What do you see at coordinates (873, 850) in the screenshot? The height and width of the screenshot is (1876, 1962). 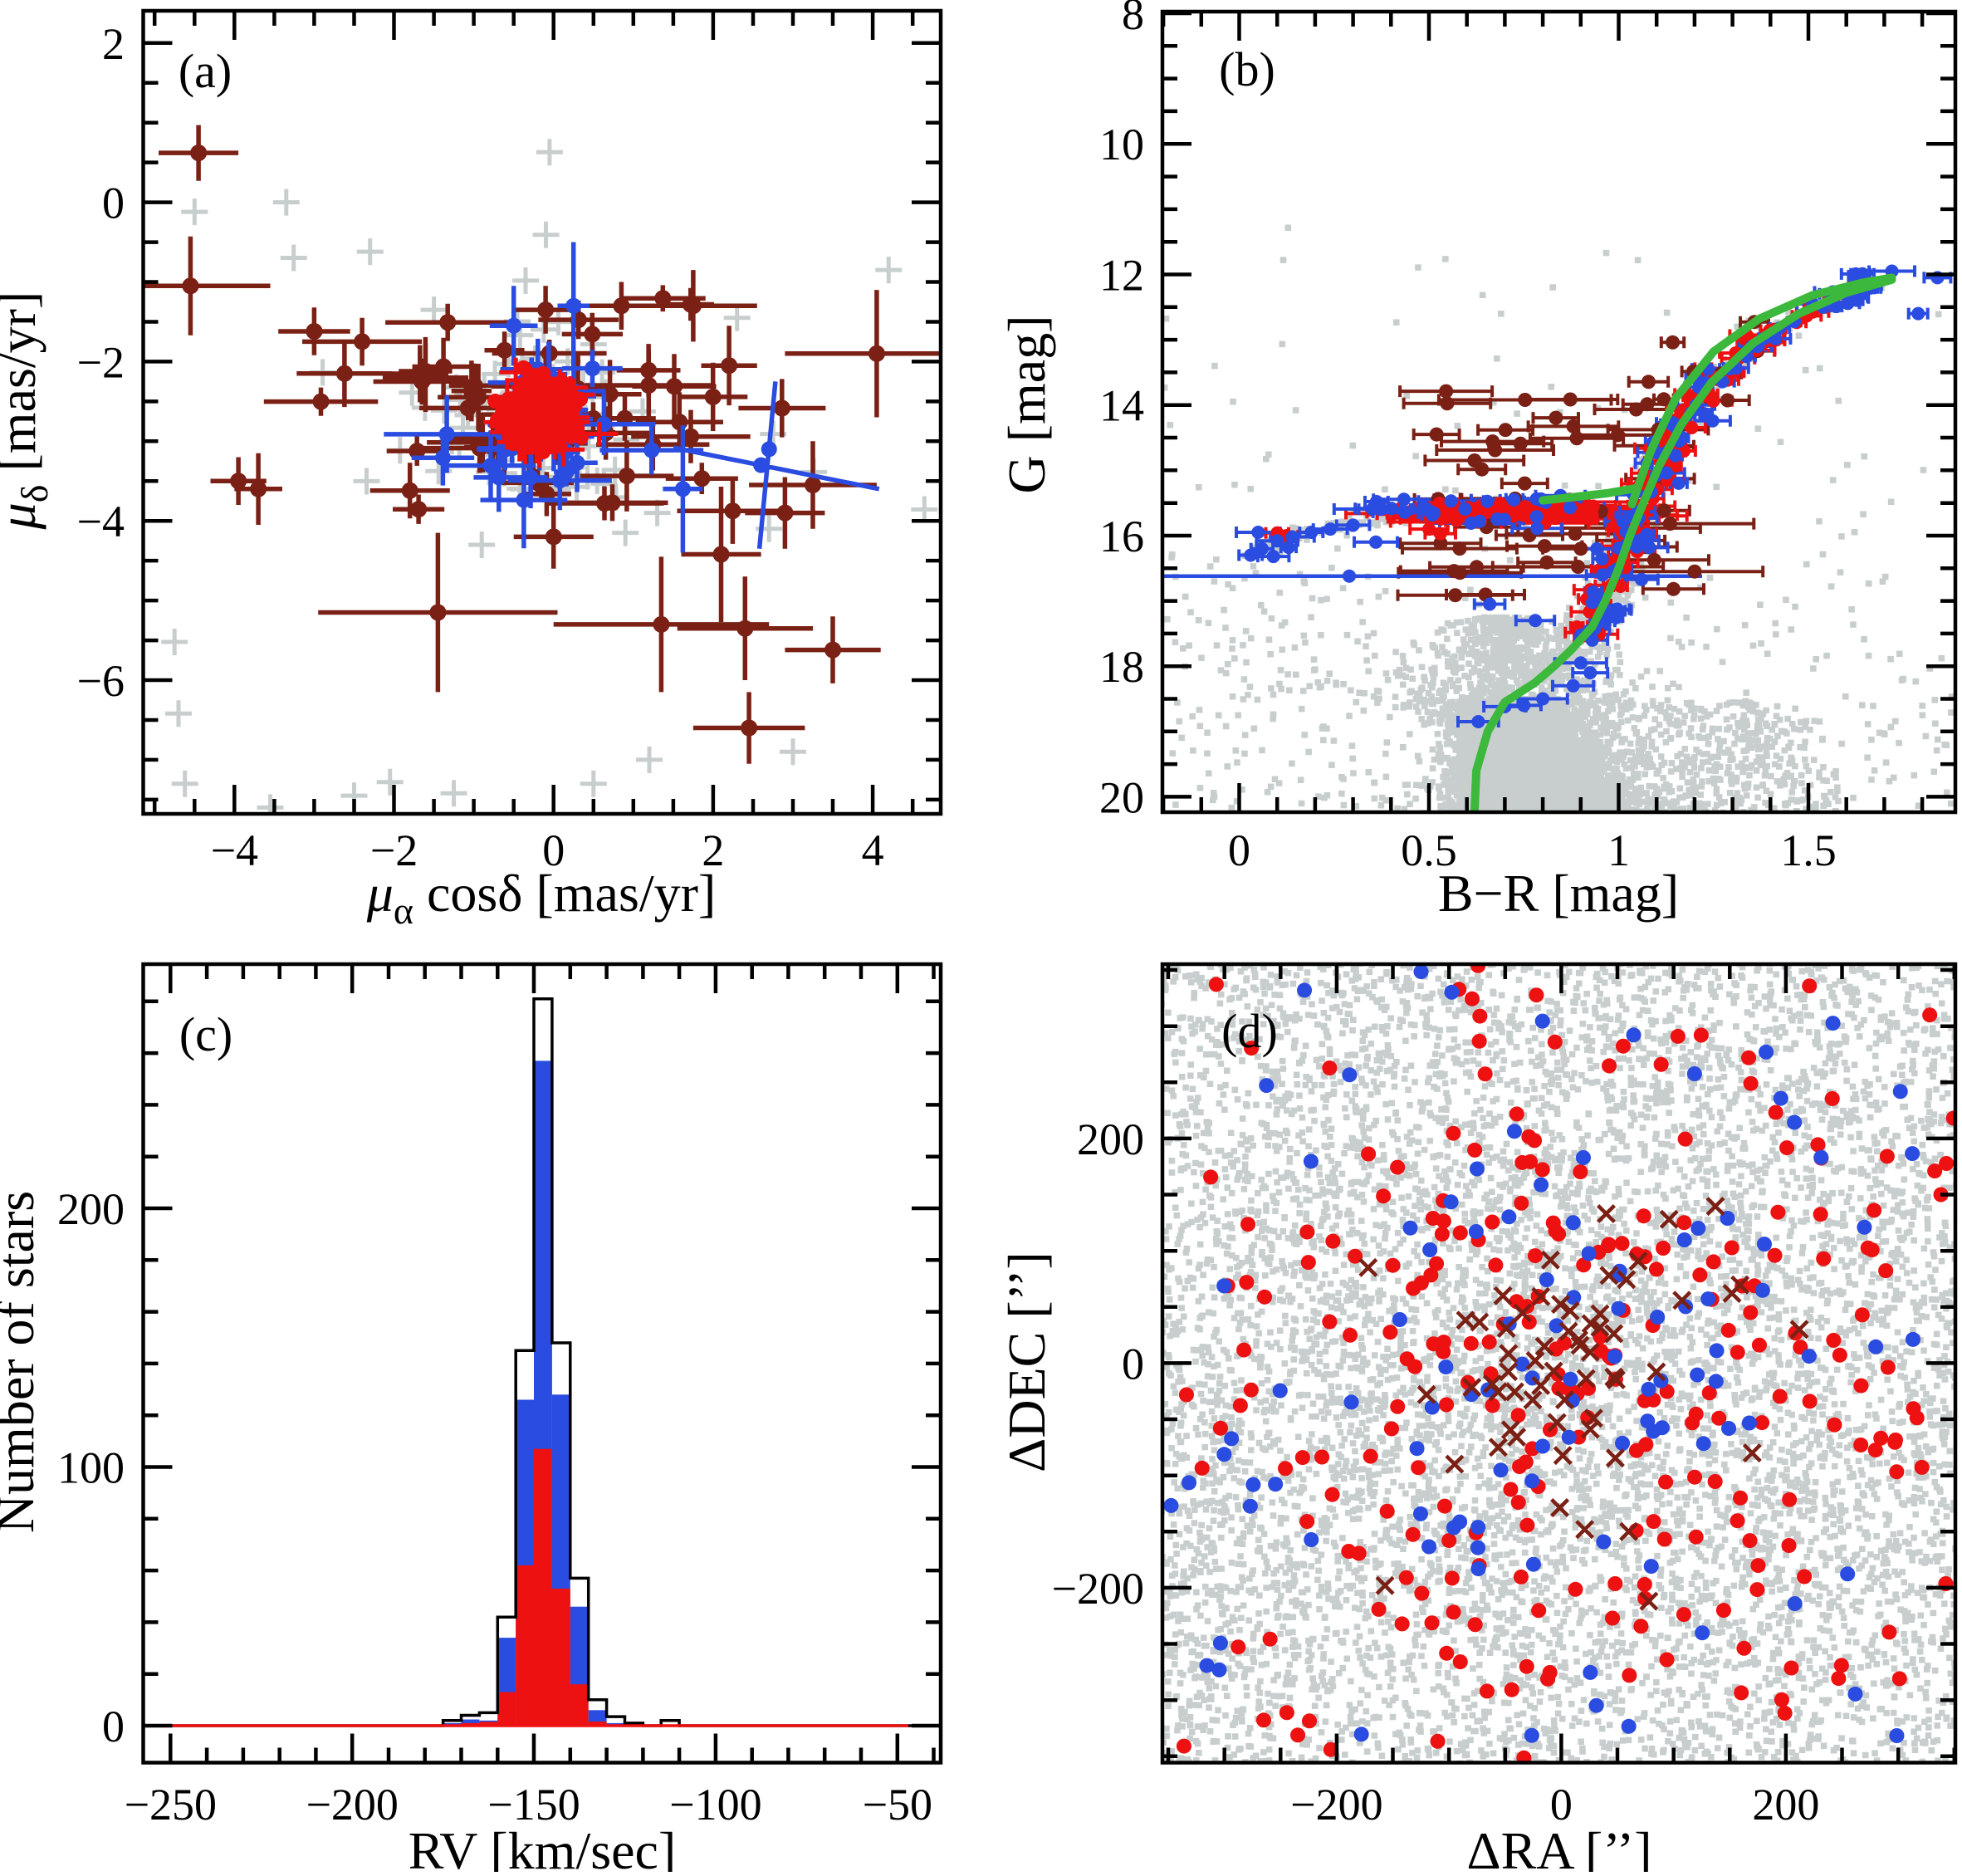 I see `svg-text: 4` at bounding box center [873, 850].